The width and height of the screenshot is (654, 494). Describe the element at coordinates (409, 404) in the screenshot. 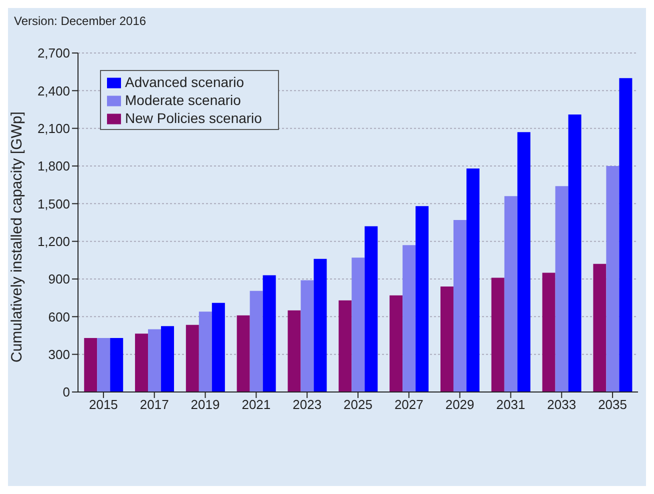

I see `x-tick-label: 2027` at that location.